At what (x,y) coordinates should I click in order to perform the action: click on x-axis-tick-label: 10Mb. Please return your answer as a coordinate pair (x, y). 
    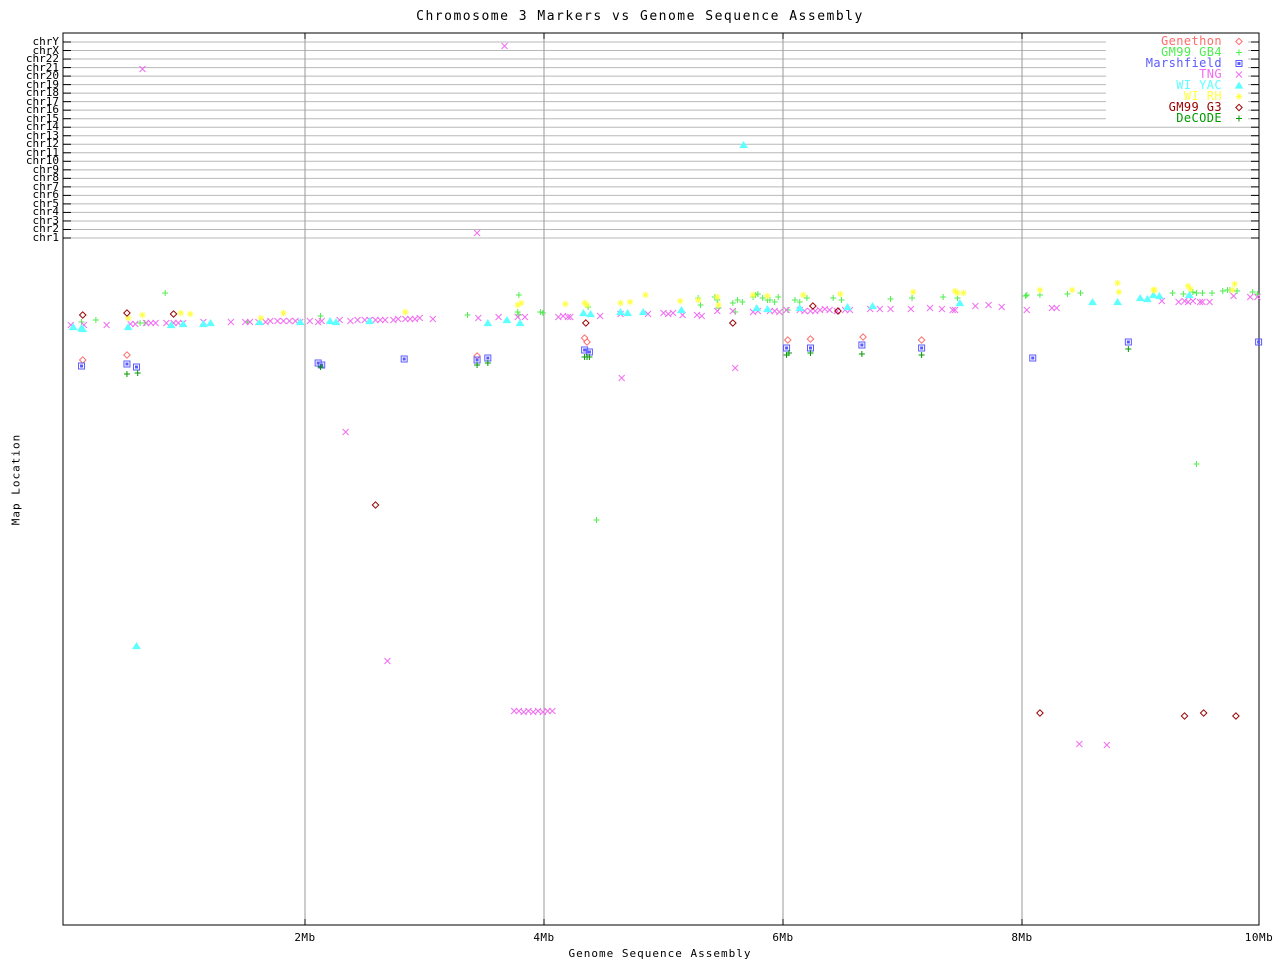
    Looking at the image, I should click on (1259, 937).